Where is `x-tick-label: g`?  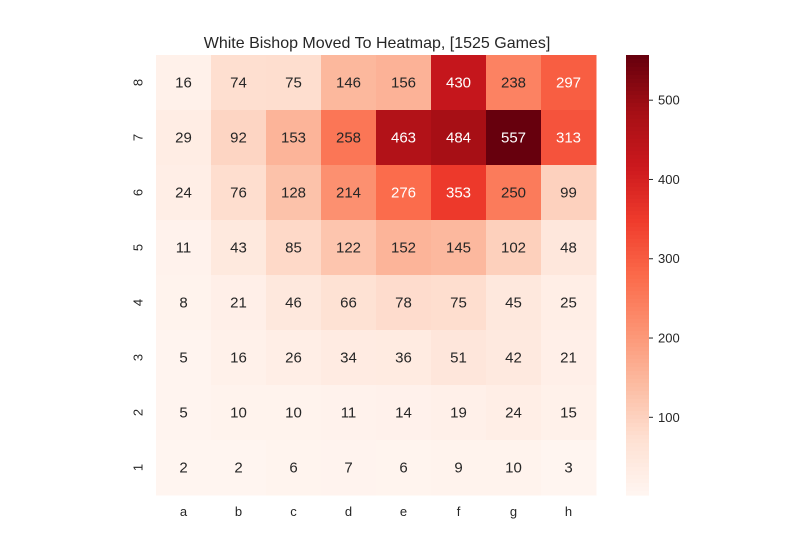
x-tick-label: g is located at coordinates (513, 511).